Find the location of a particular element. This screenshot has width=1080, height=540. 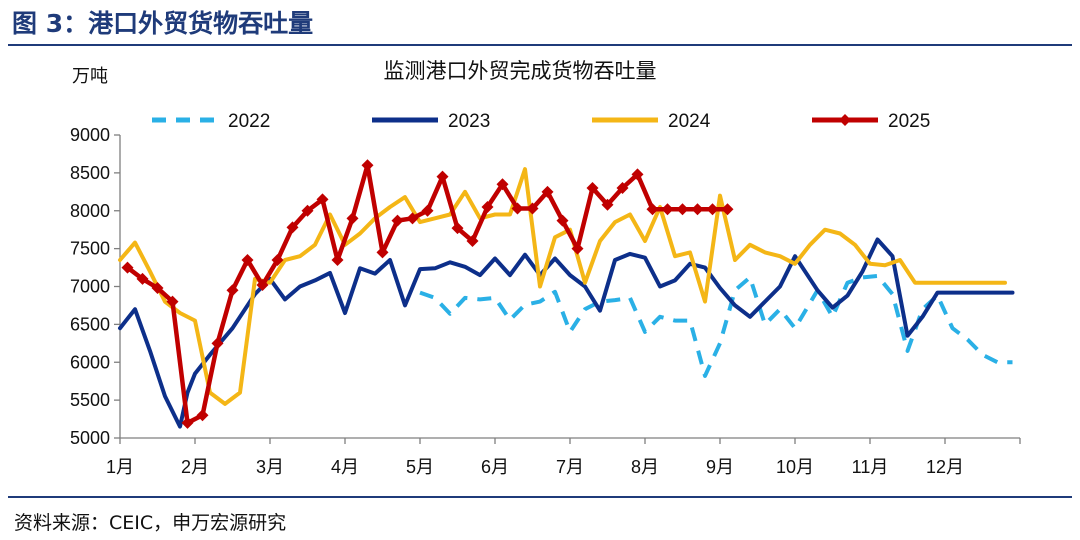

legend-label-2022: 2022 is located at coordinates (249, 121).